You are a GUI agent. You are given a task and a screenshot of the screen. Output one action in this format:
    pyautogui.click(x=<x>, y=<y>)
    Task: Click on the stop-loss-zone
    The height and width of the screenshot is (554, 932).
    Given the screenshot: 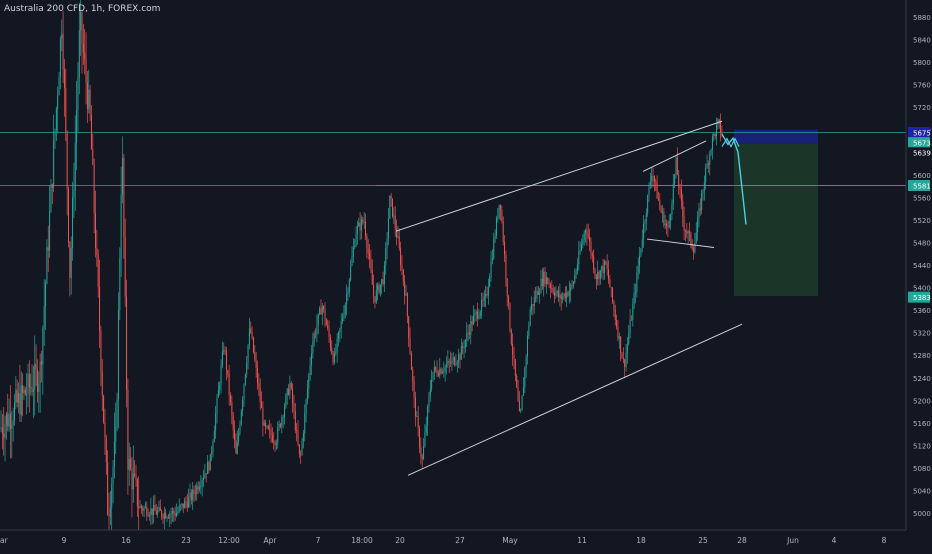 What is the action you would take?
    pyautogui.click(x=776, y=136)
    